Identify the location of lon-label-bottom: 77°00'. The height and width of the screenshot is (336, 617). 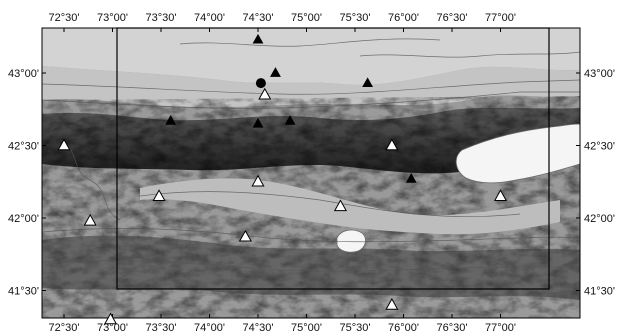
(500, 328).